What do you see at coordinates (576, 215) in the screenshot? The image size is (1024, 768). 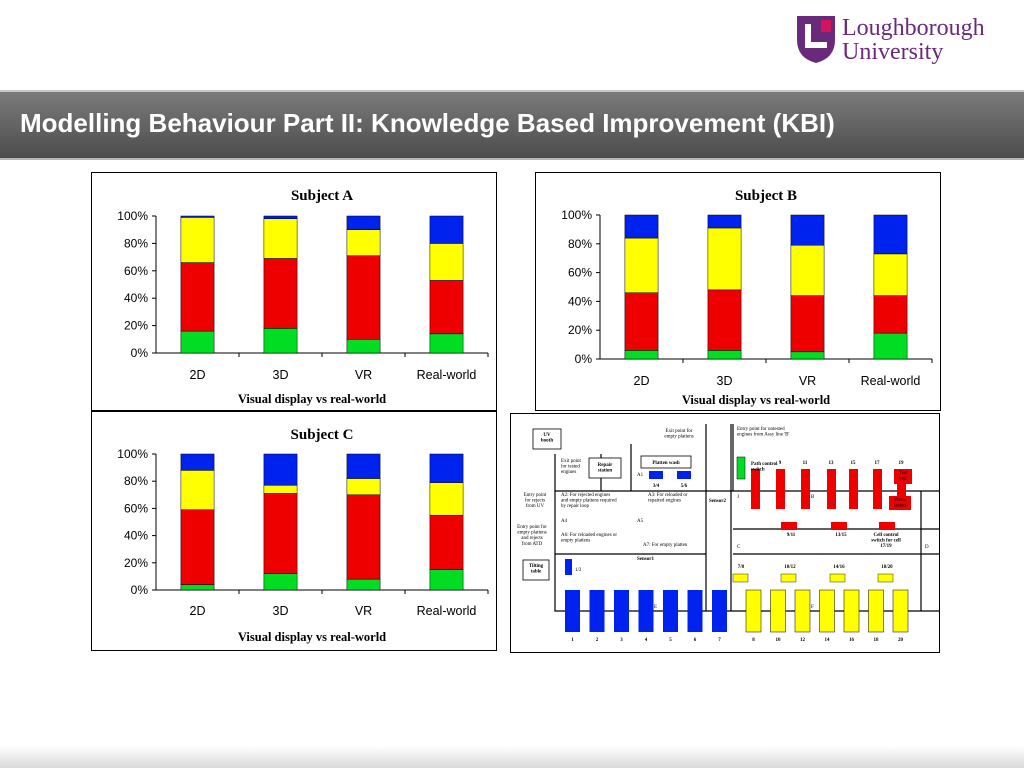 I see `y-tick-label: 100%` at bounding box center [576, 215].